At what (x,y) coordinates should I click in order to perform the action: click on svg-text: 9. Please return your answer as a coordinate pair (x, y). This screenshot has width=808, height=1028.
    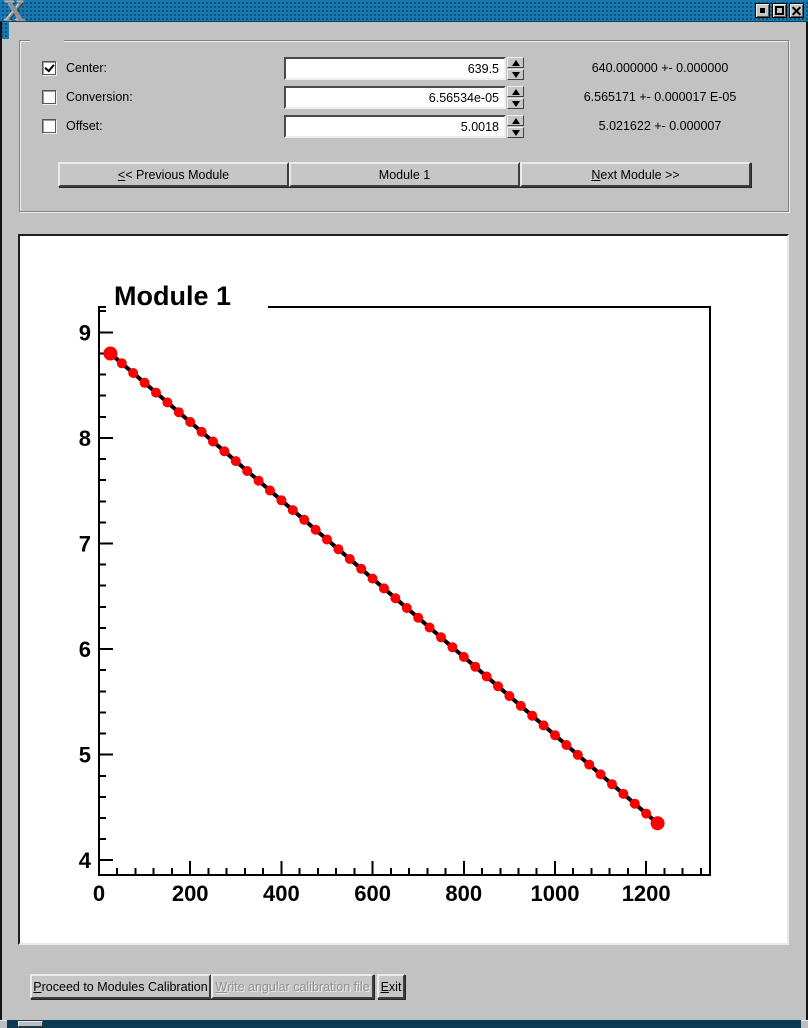
    Looking at the image, I should click on (85, 332).